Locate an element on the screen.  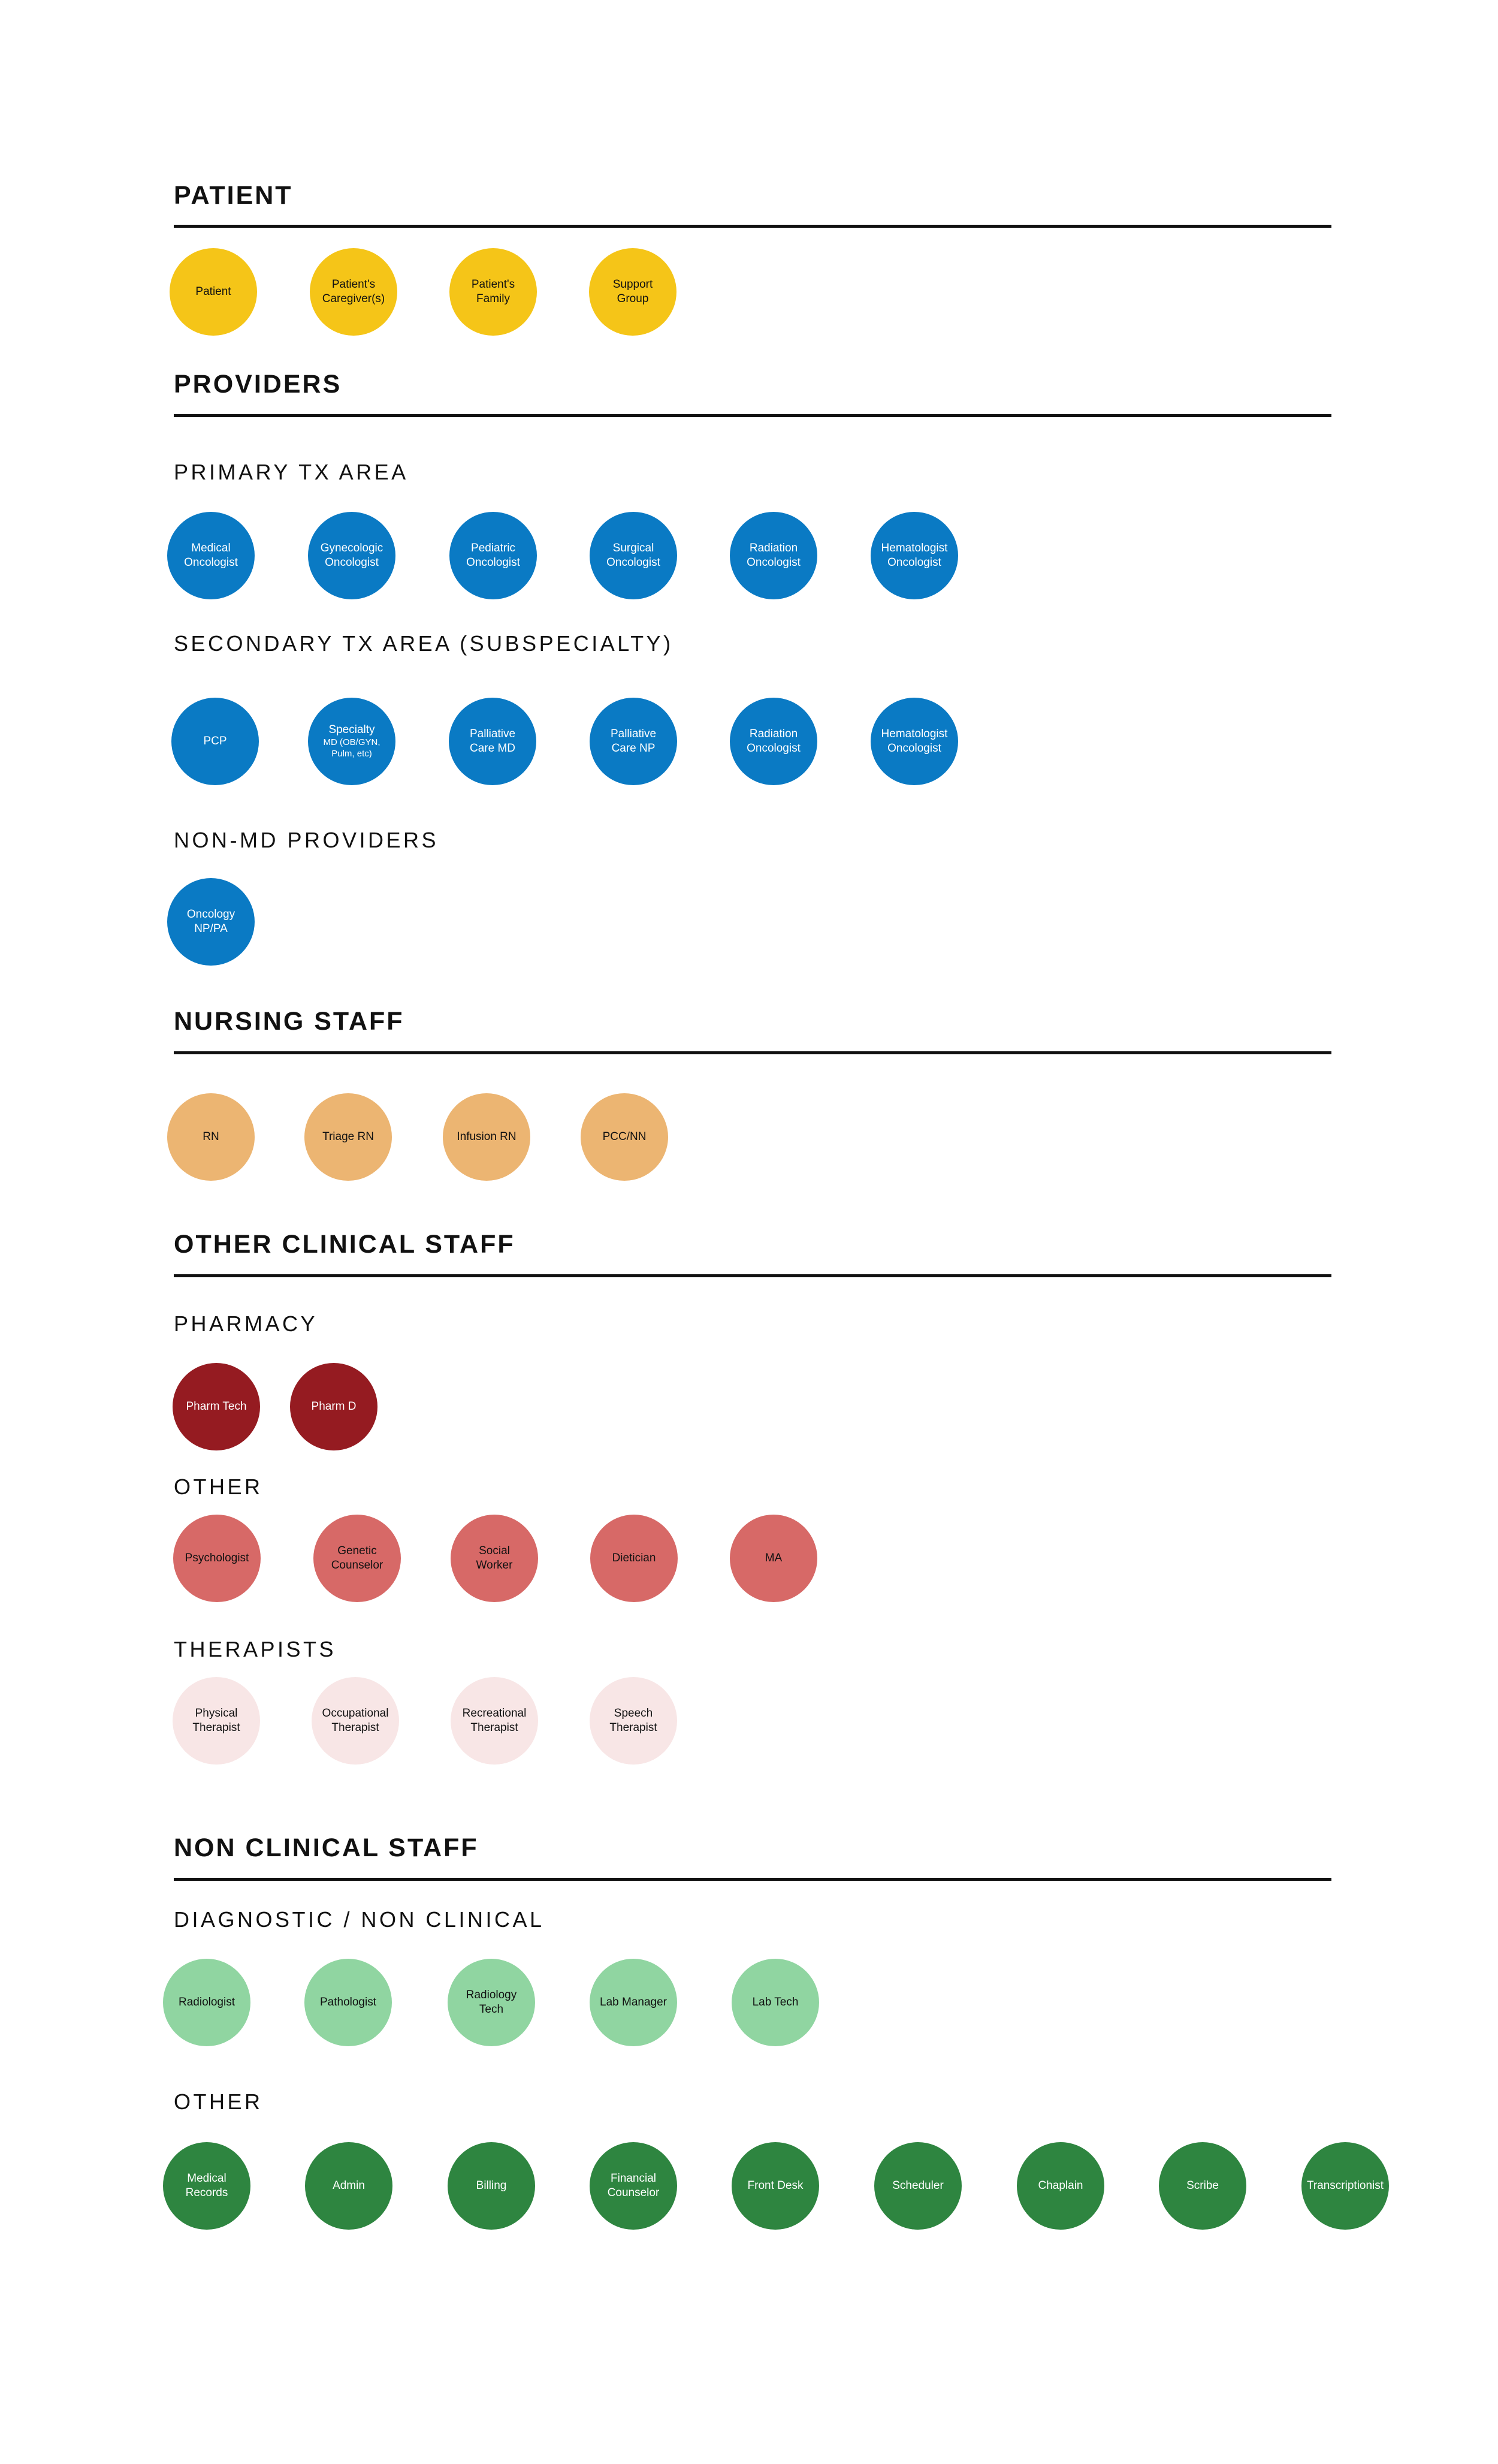
role-node-other-clinical: Dietician is located at coordinates (634, 1558).